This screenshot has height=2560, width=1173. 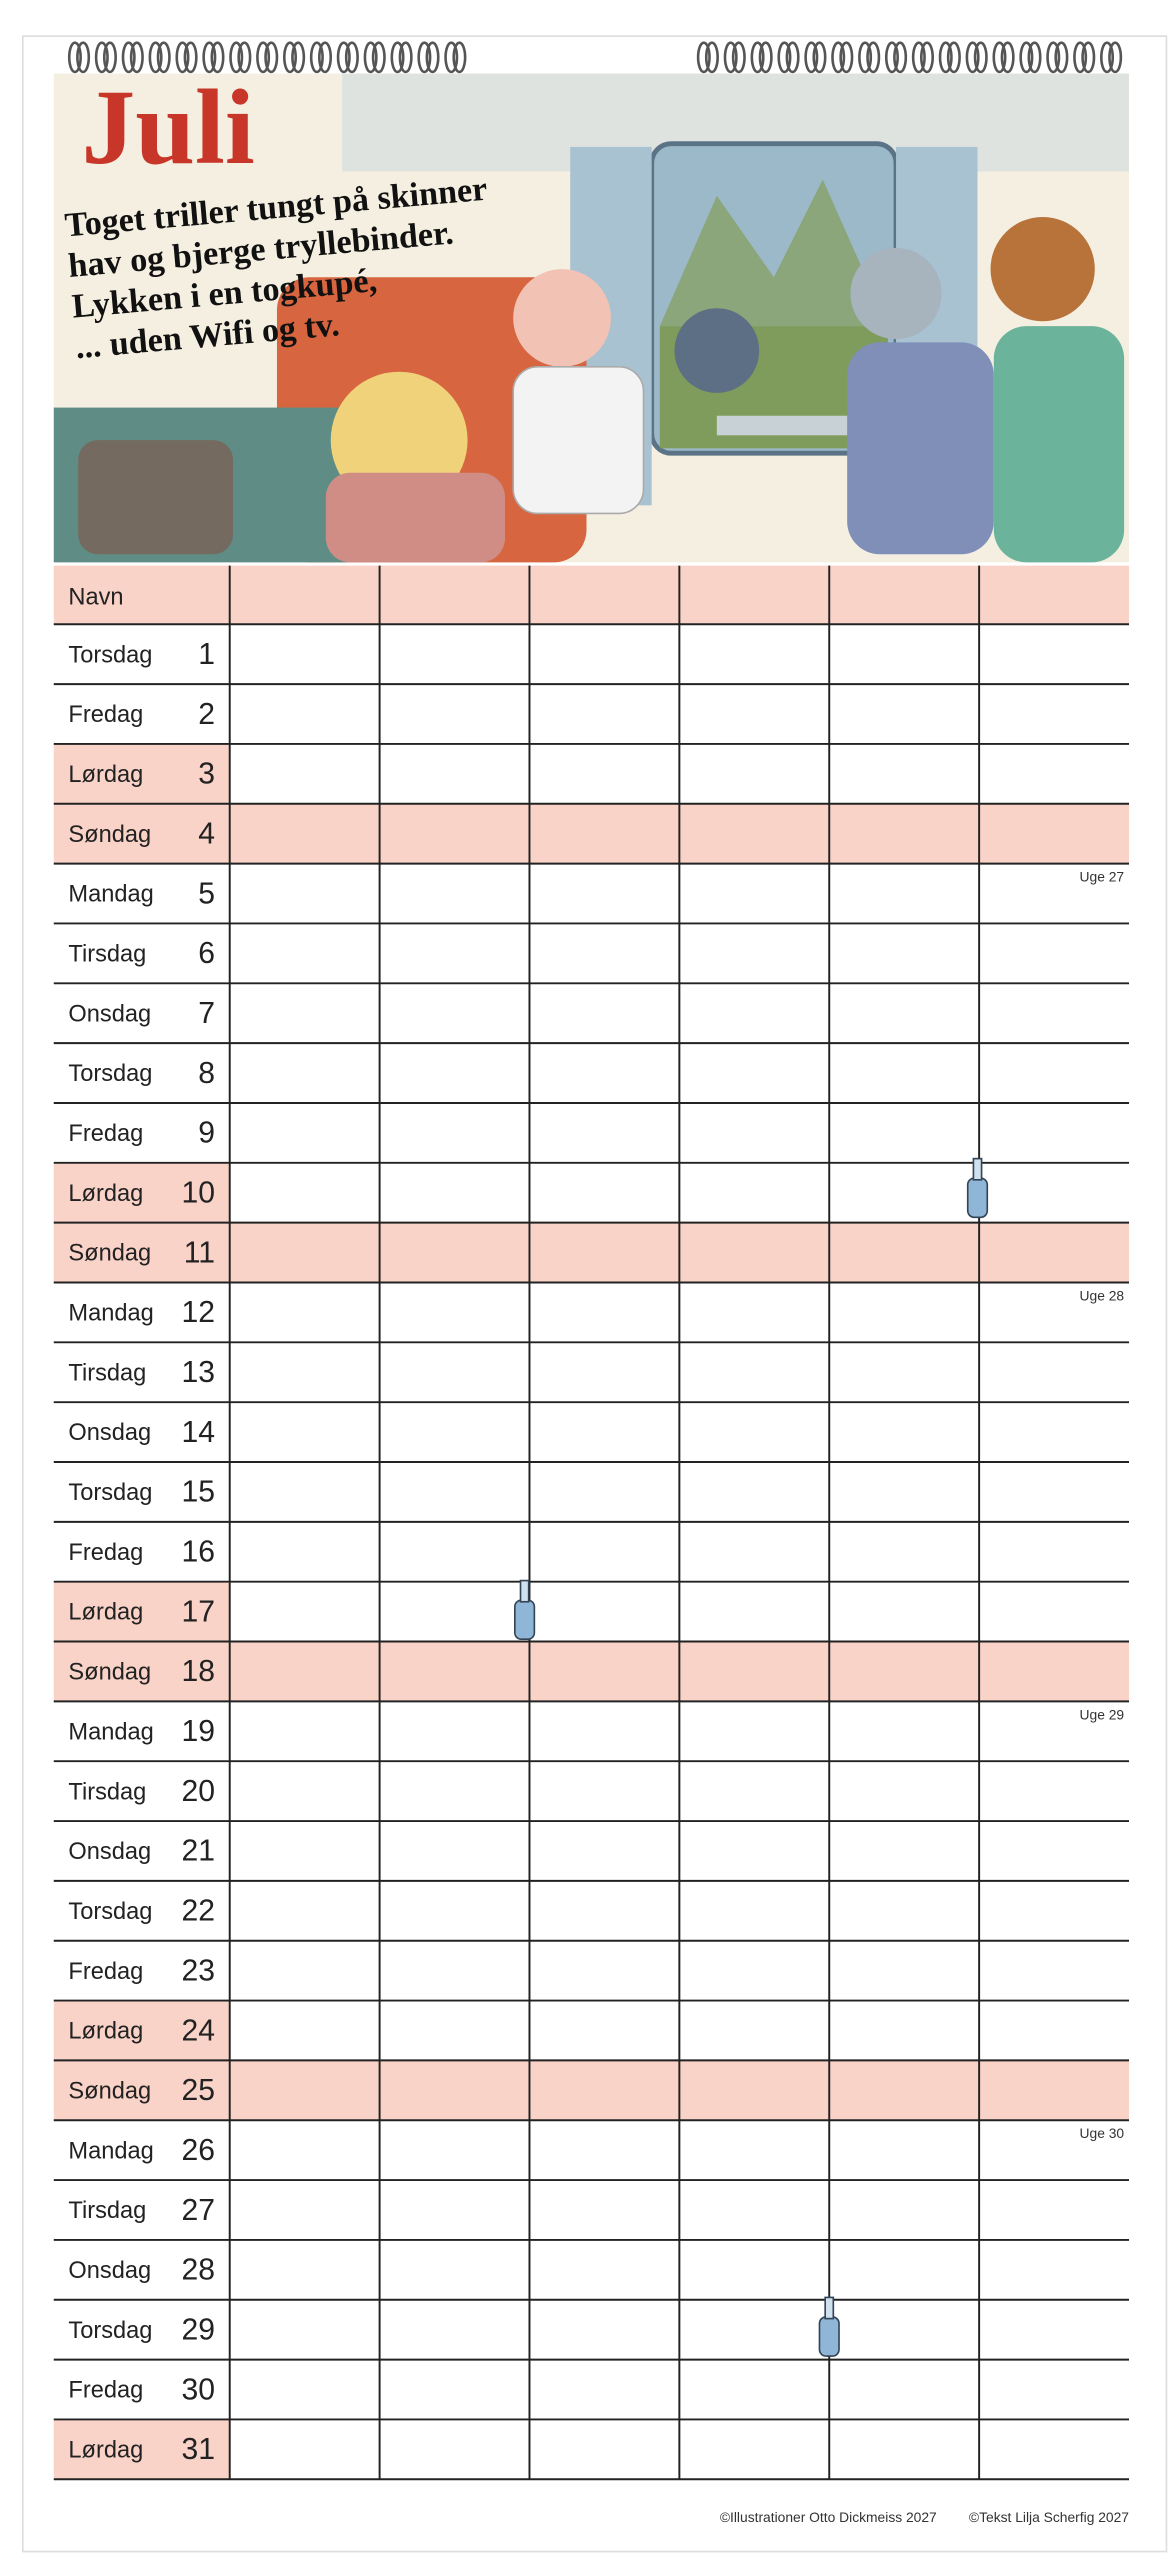 I want to click on week-label: Uge 27, so click(x=1102, y=877).